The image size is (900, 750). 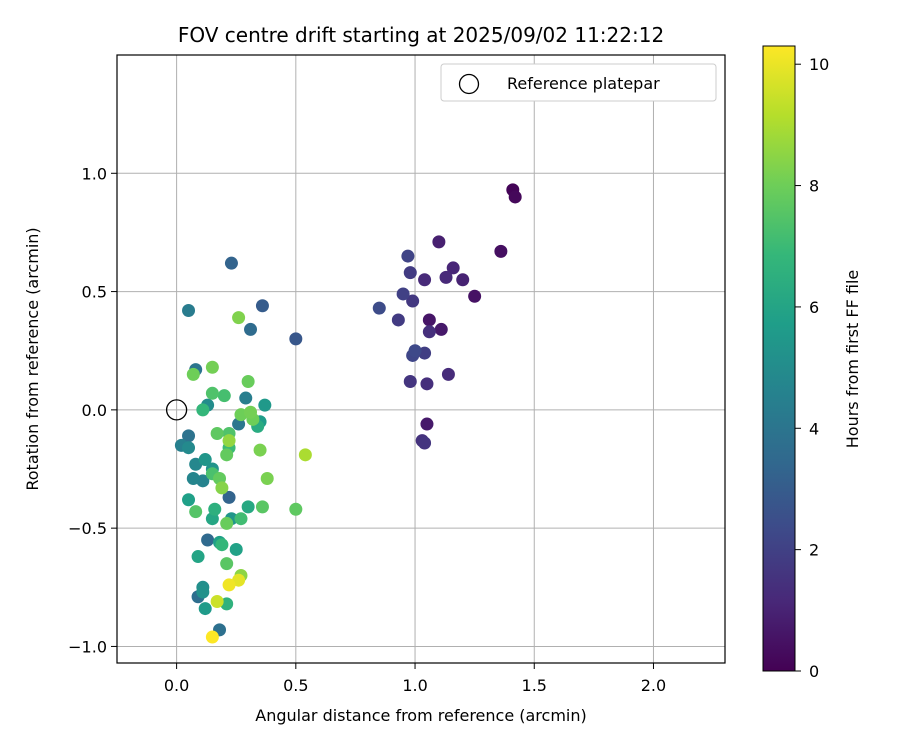 I want to click on legend-box, so click(x=578, y=82).